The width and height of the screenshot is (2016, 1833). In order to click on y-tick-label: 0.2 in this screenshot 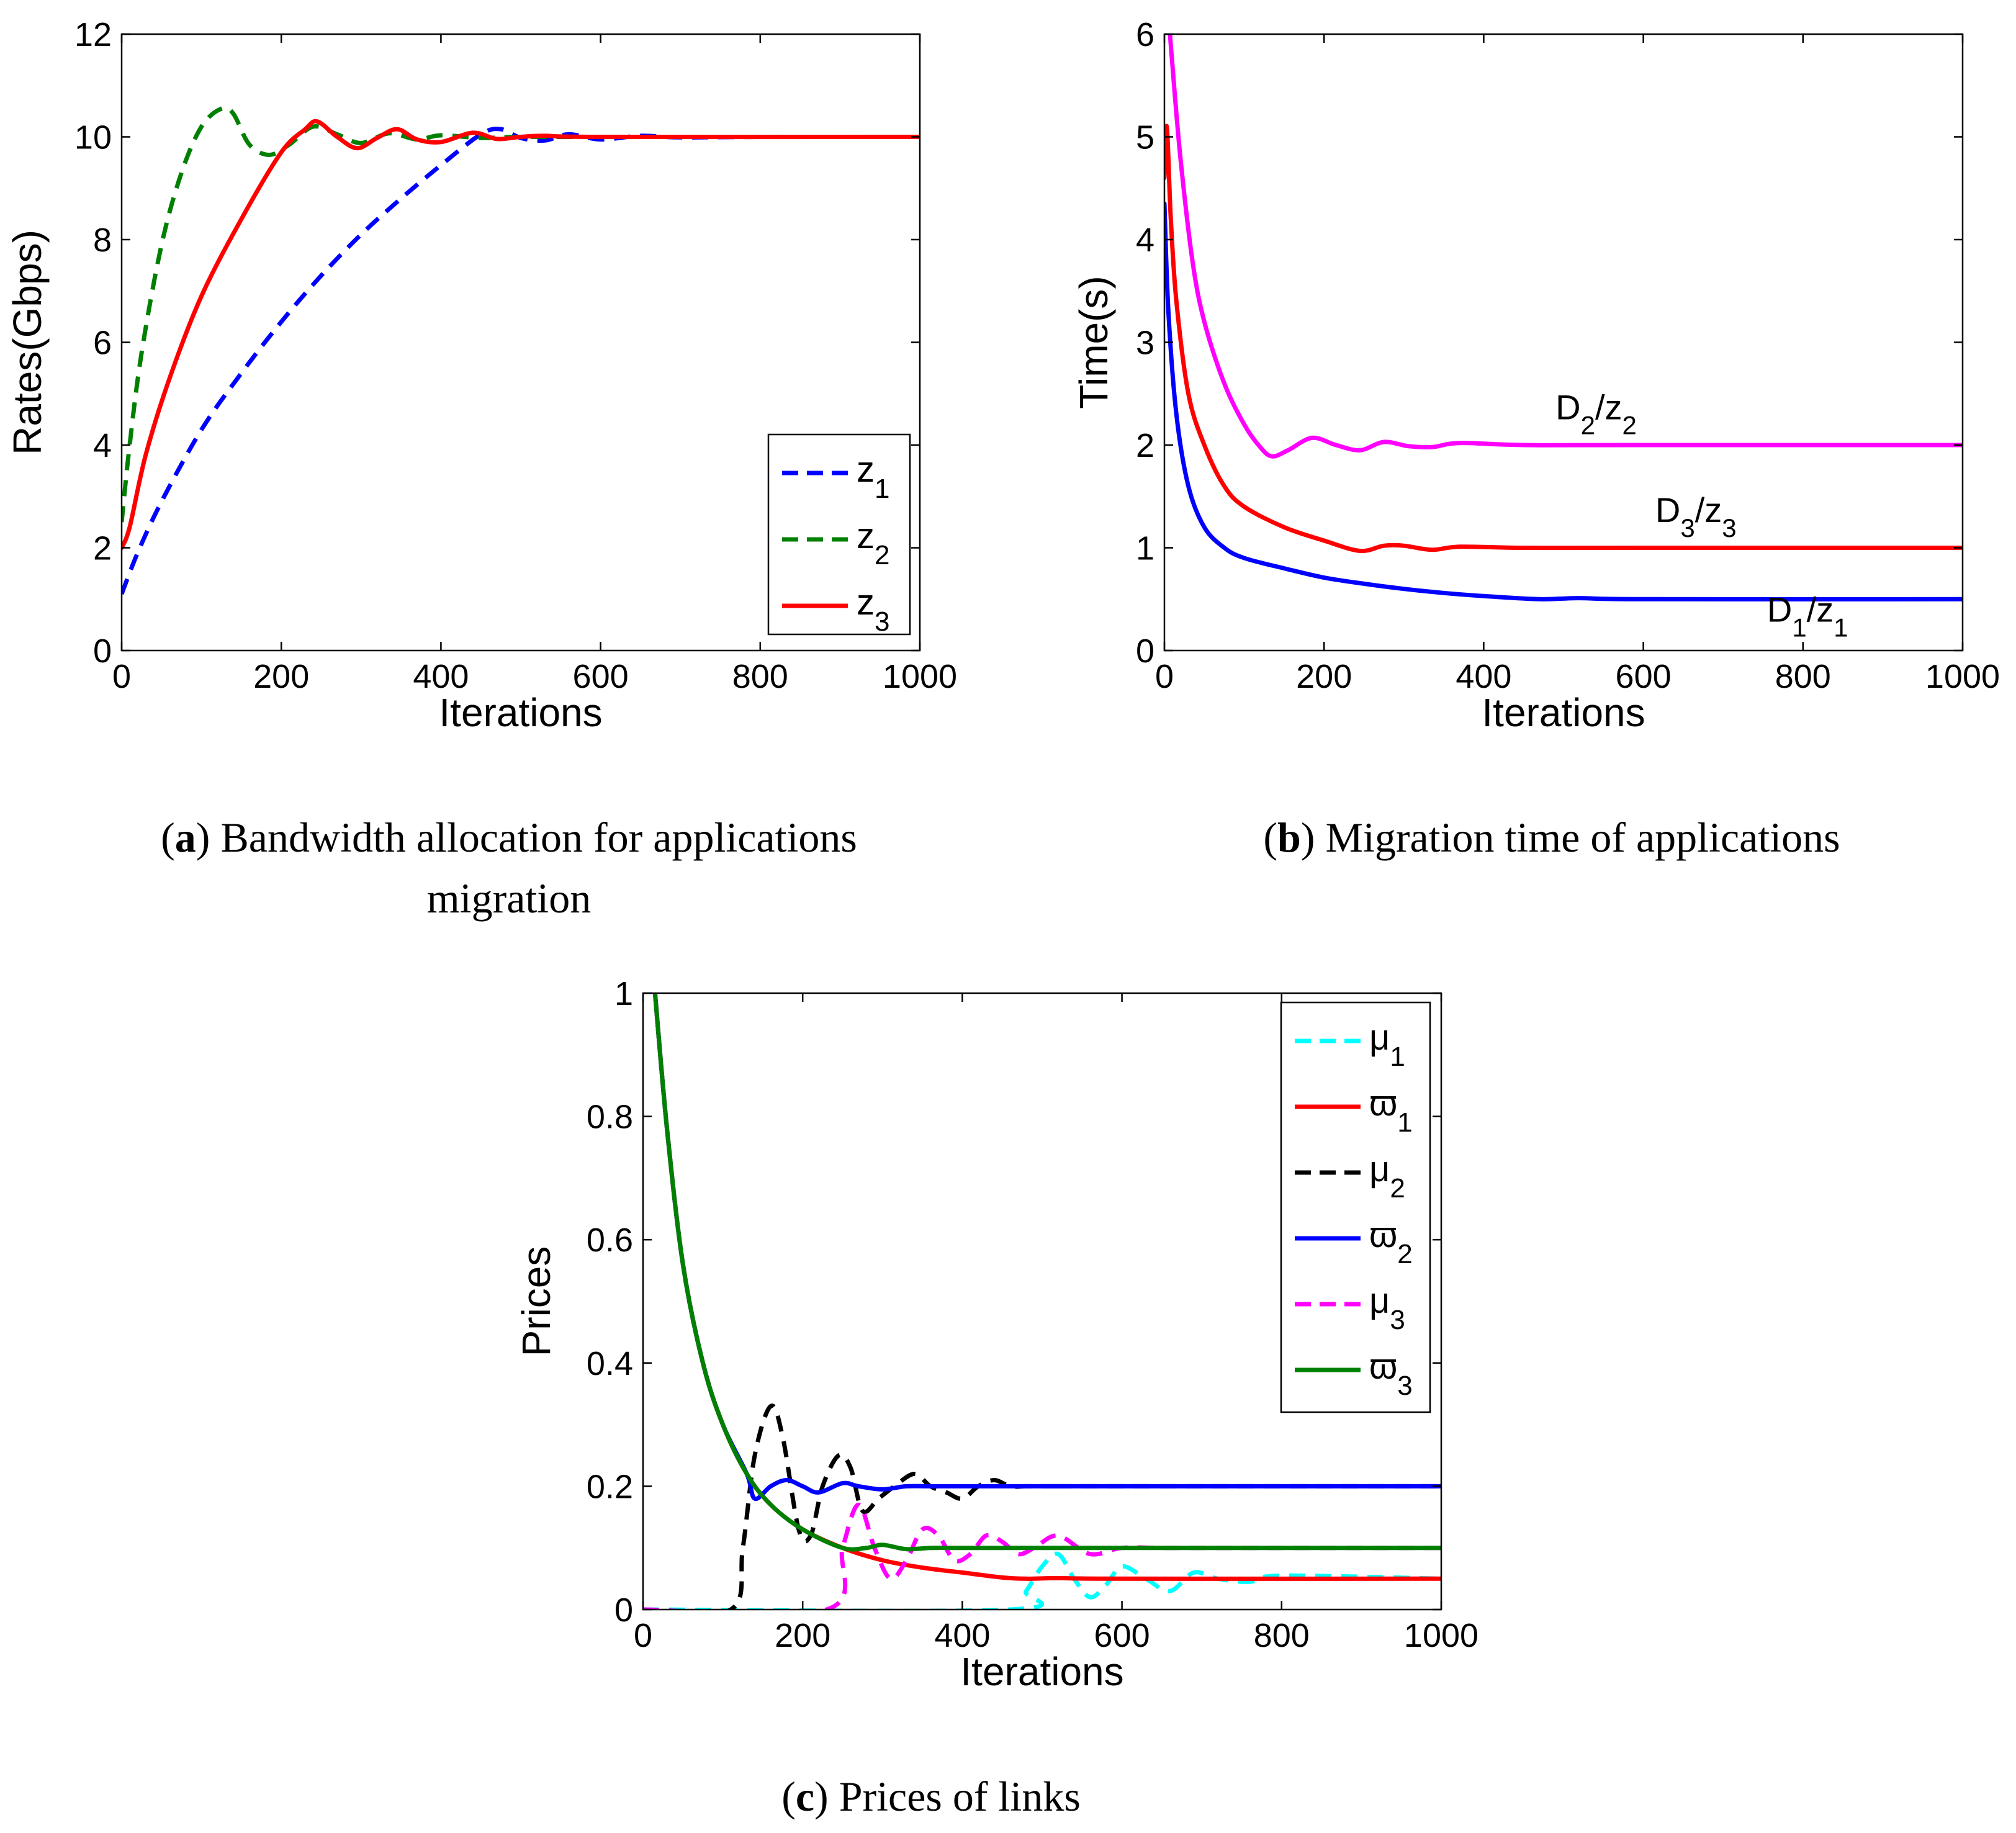, I will do `click(610, 1486)`.